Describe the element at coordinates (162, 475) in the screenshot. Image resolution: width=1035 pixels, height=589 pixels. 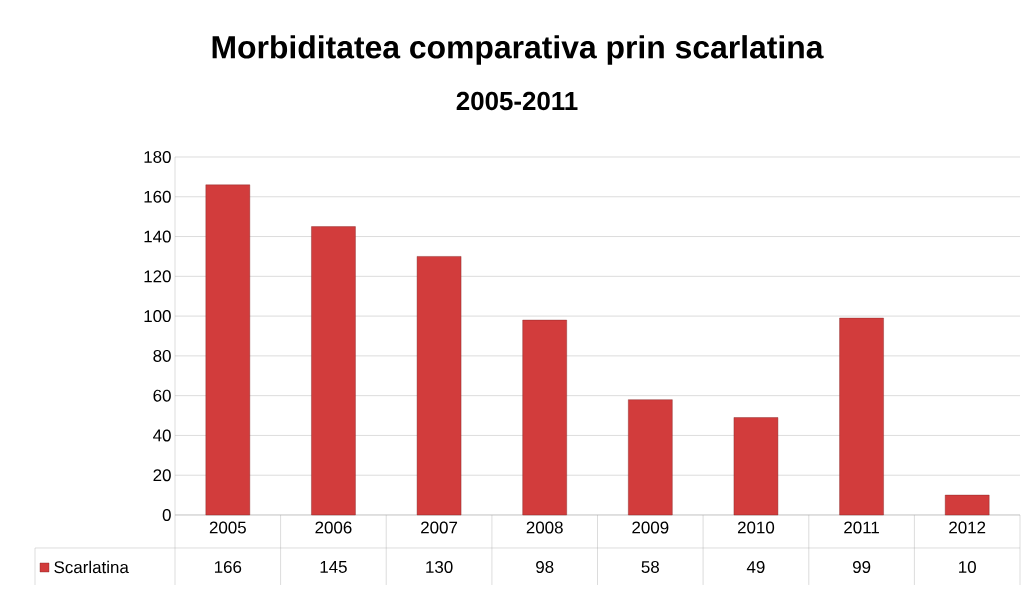
I see `y-tick-label: 20` at that location.